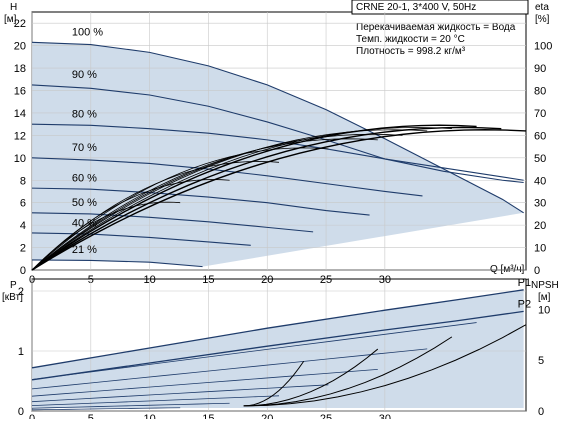  I want to click on power-y-tick-label: 2, so click(21, 292).